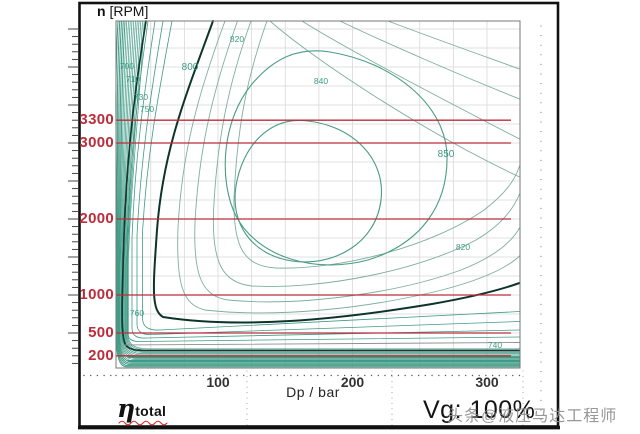 This screenshot has height=434, width=640. What do you see at coordinates (126, 408) in the screenshot?
I see `eta-symbol: η` at bounding box center [126, 408].